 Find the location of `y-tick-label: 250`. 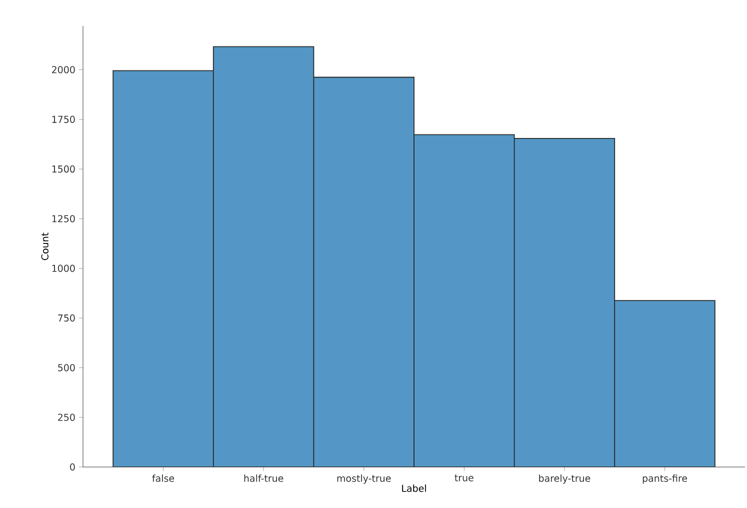

y-tick-label: 250 is located at coordinates (66, 417).